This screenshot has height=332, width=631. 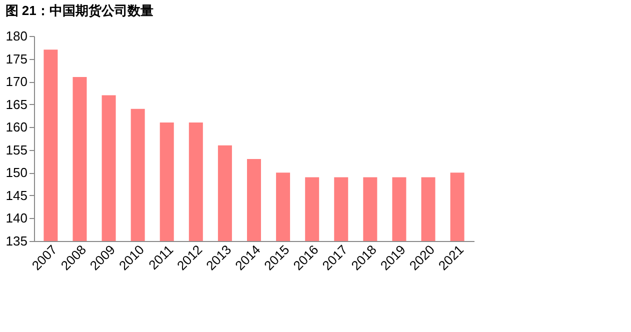 What do you see at coordinates (17, 36) in the screenshot?
I see `y-tick-label: 180` at bounding box center [17, 36].